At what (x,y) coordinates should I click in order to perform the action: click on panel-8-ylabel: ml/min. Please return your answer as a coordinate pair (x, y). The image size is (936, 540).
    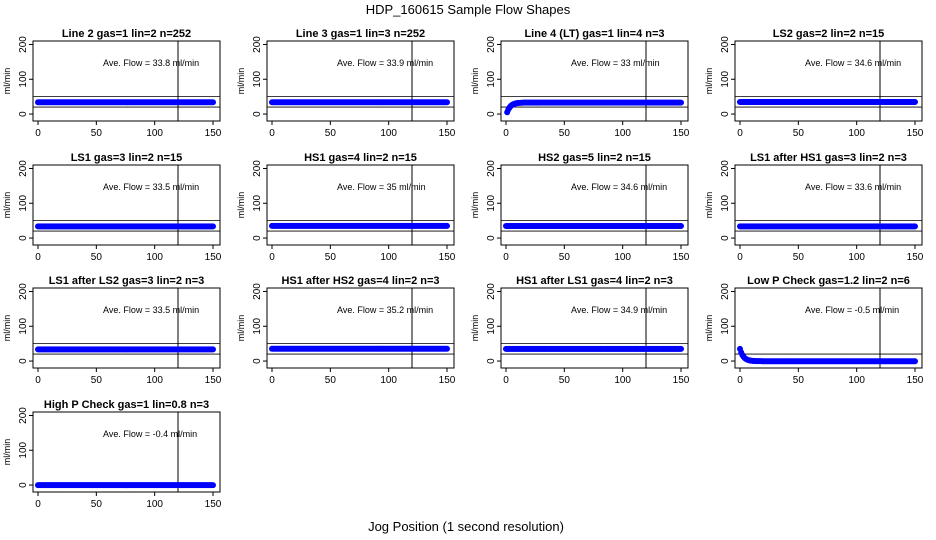
    Looking at the image, I should click on (709, 205).